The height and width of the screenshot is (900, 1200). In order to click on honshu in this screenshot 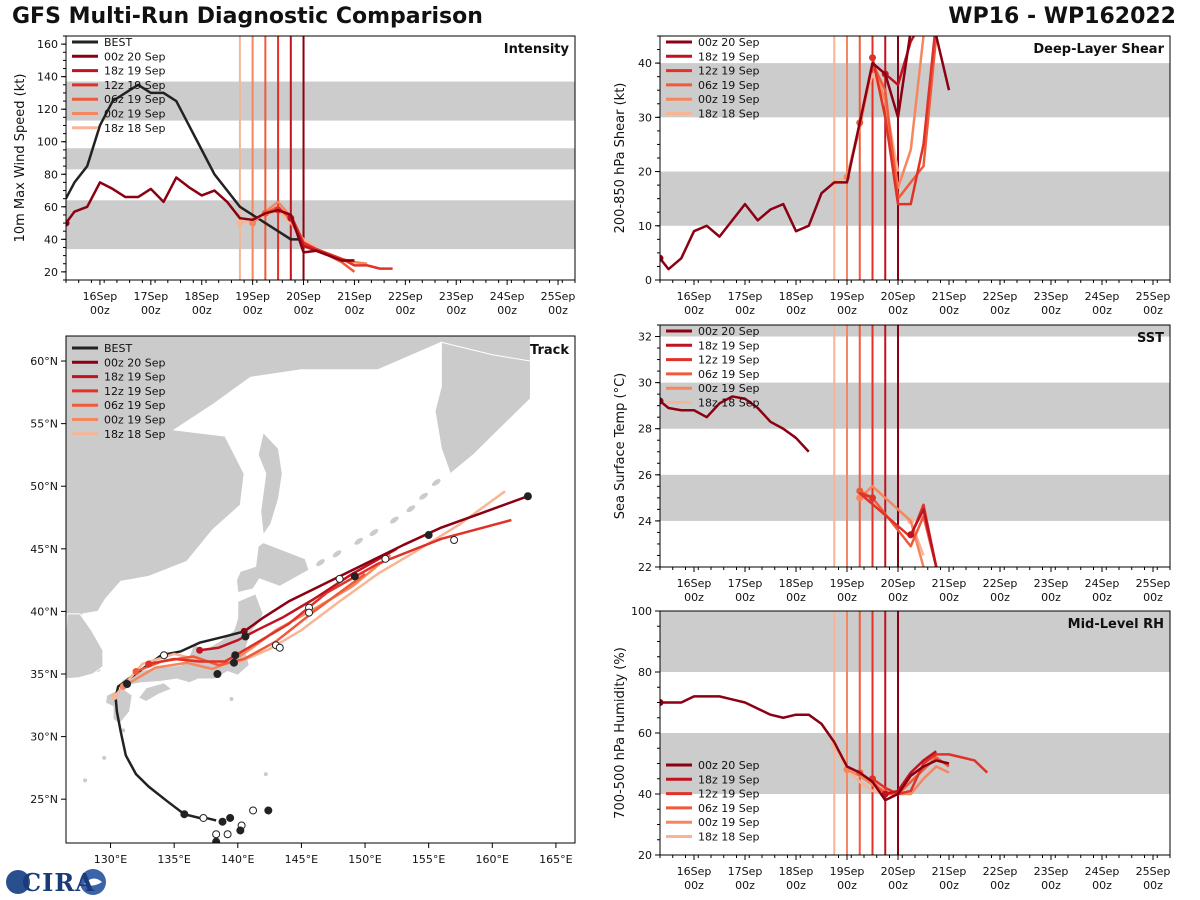, I will do `click(192, 640)`.